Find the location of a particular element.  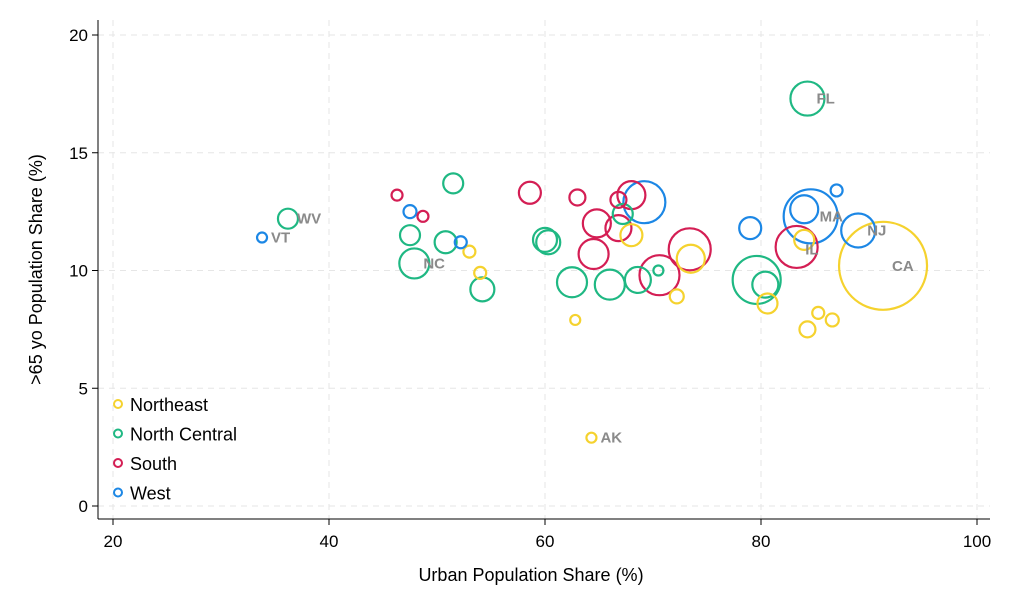

x-tick-label: 80 is located at coordinates (761, 541).